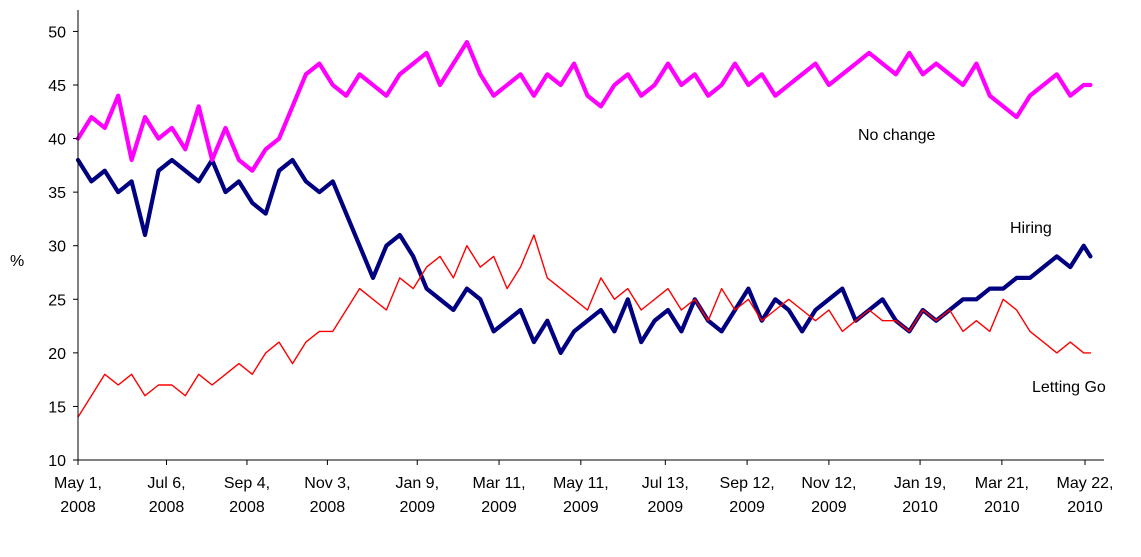 This screenshot has width=1141, height=557. Describe the element at coordinates (982, 261) in the screenshot. I see `series-labels-group: Hiring No change Letting Go` at that location.